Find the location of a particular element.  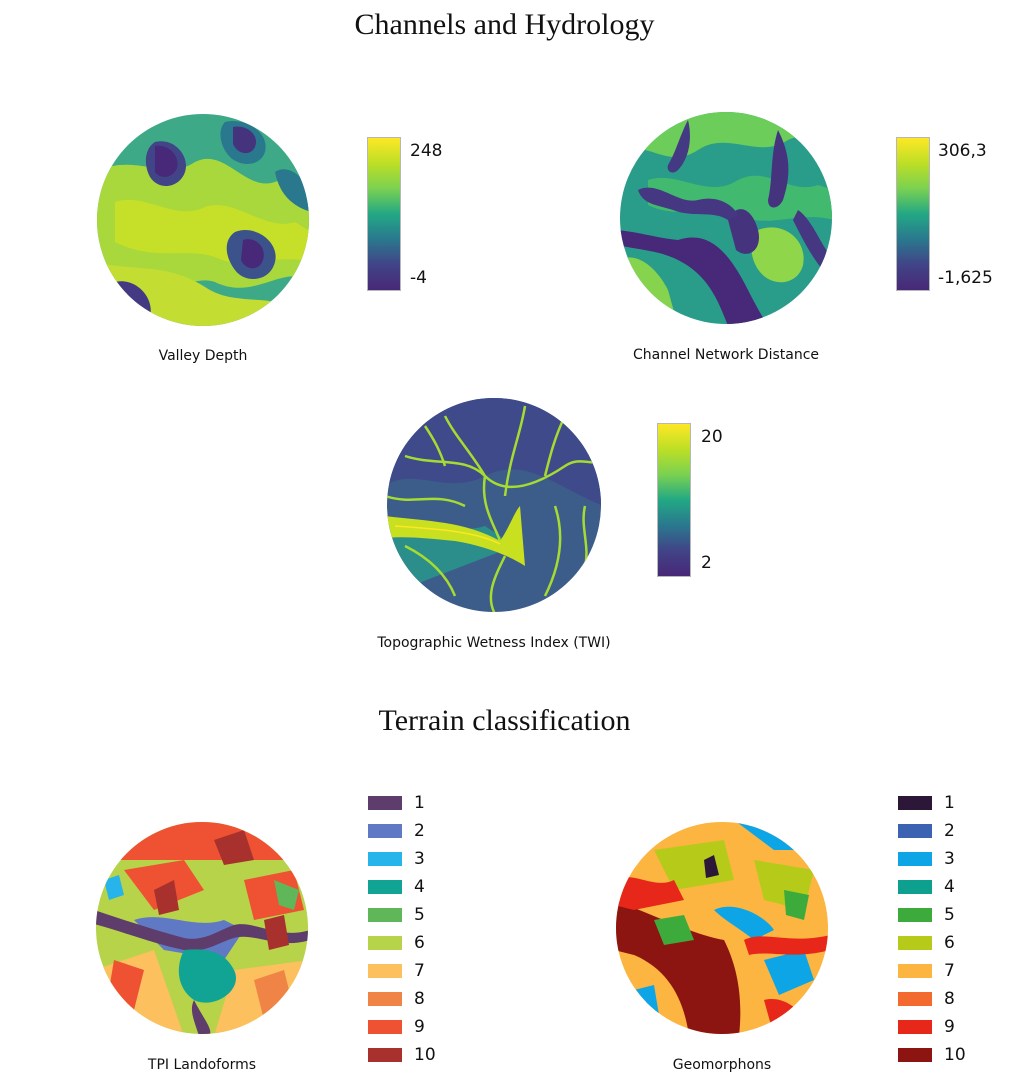

tpi-landforms-legend-item: 9 is located at coordinates (413, 1027).